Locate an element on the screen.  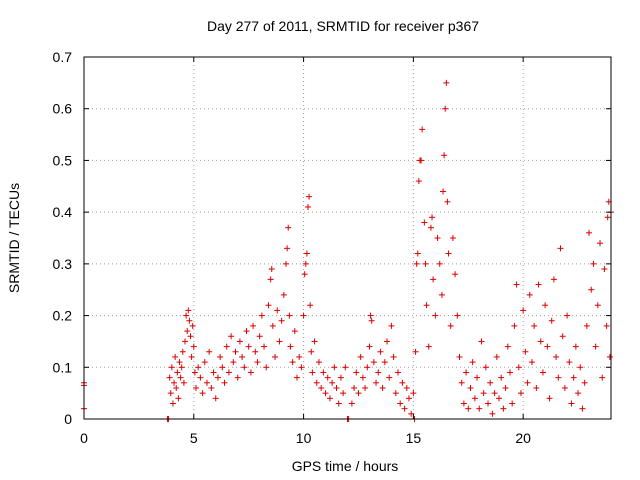
x-tick-label: 0 is located at coordinates (84, 438).